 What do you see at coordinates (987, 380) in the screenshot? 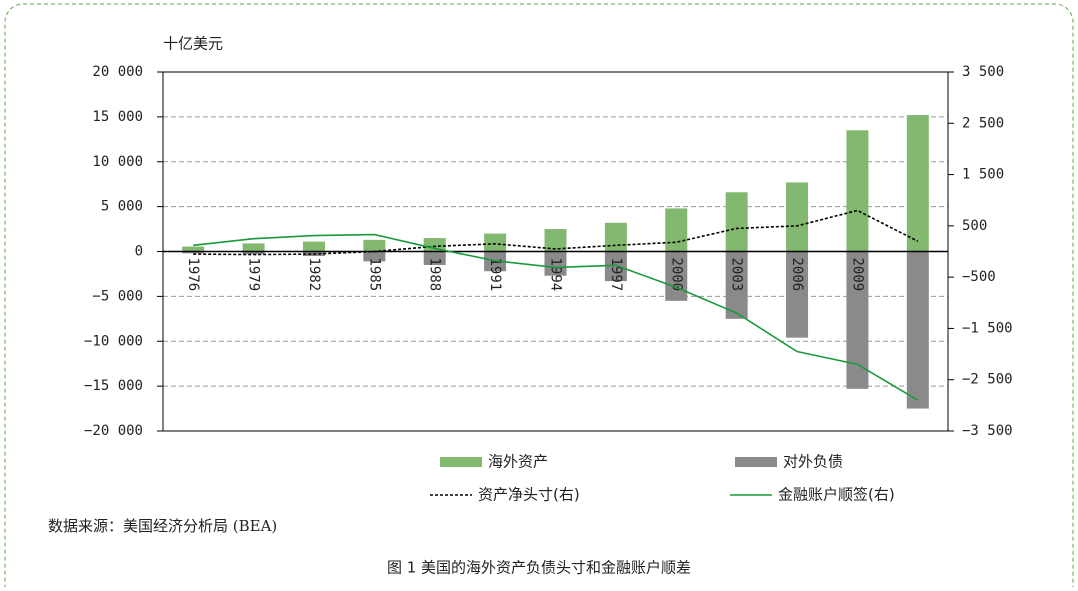
I see `y2-tick-label: −2 500` at bounding box center [987, 380].